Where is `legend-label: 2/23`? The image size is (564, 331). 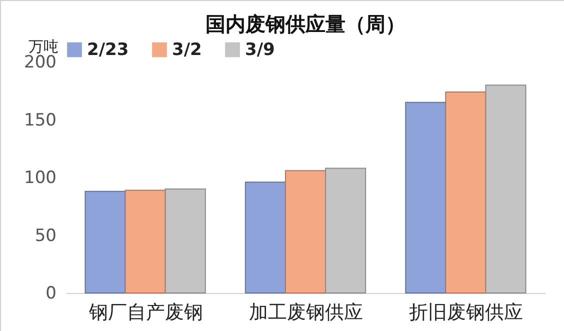 legend-label: 2/23 is located at coordinates (108, 50).